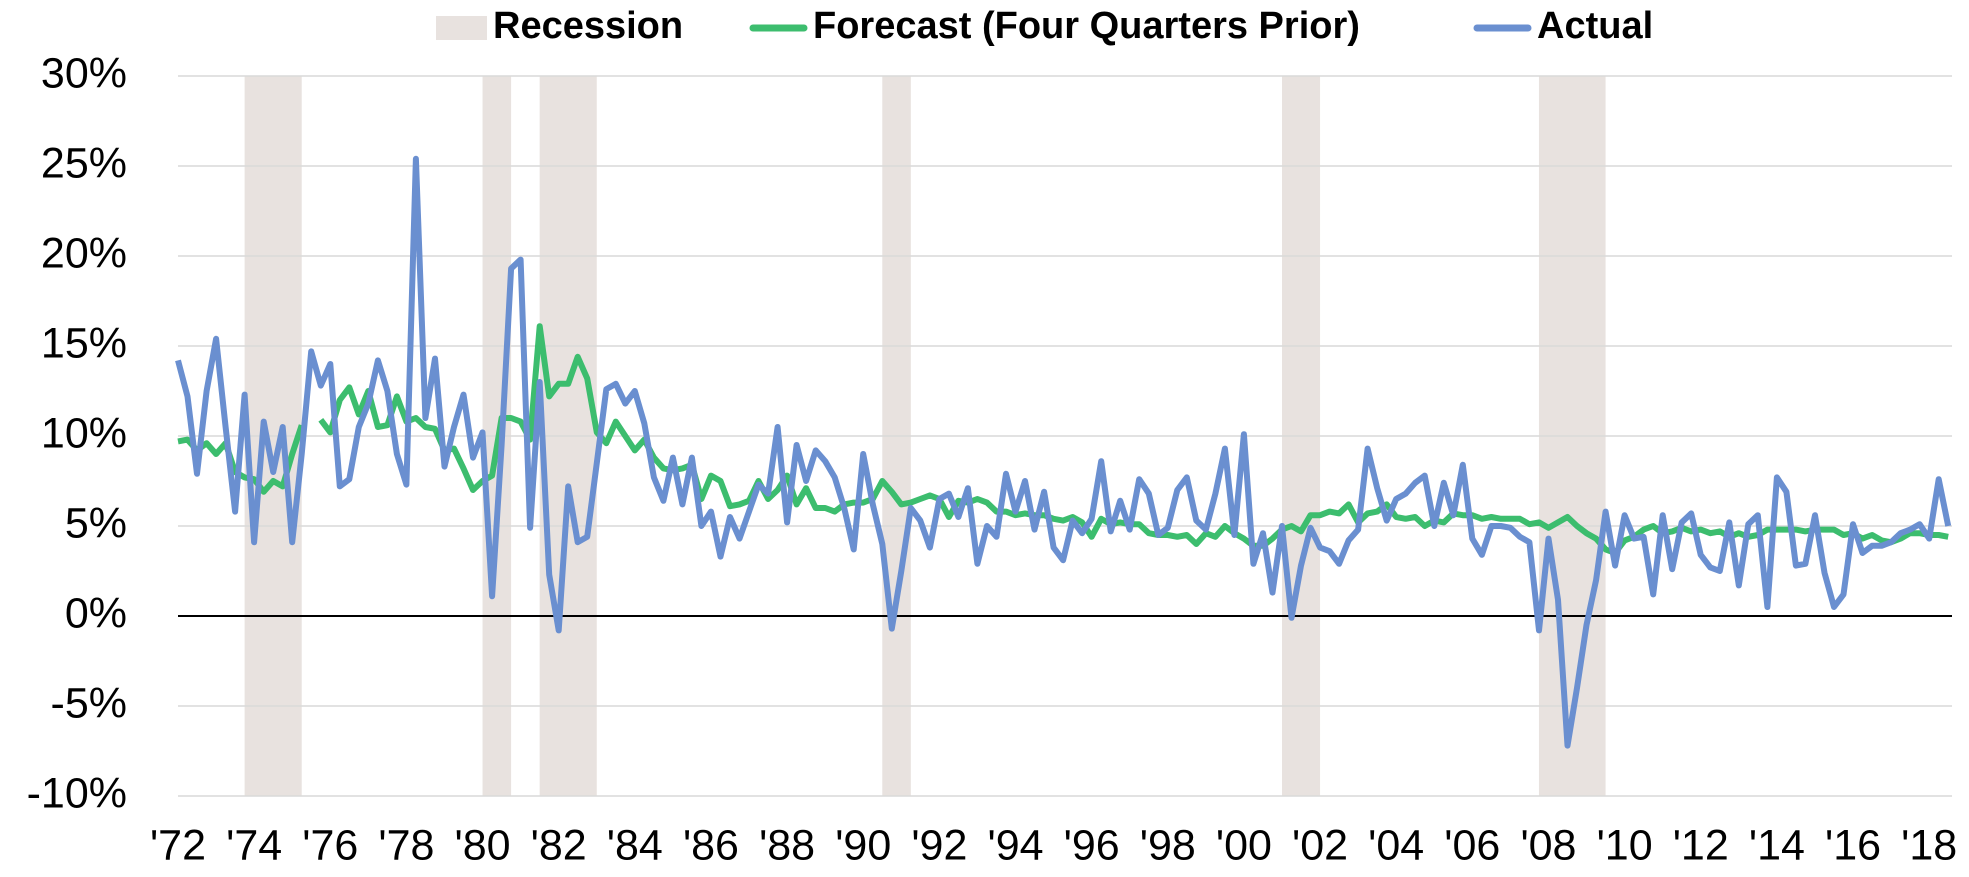 This screenshot has height=877, width=1969. What do you see at coordinates (96, 613) in the screenshot?
I see `y-tick-label: 0%` at bounding box center [96, 613].